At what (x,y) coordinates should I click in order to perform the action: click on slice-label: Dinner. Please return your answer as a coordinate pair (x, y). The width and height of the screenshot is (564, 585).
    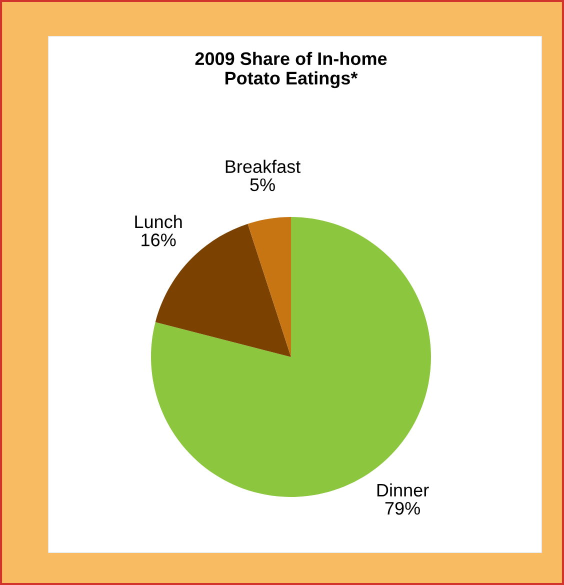
    Looking at the image, I should click on (403, 490).